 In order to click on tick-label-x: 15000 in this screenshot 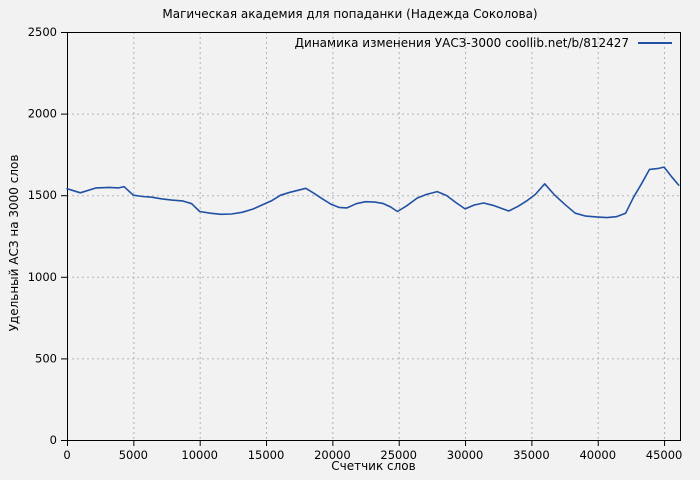, I will do `click(266, 455)`.